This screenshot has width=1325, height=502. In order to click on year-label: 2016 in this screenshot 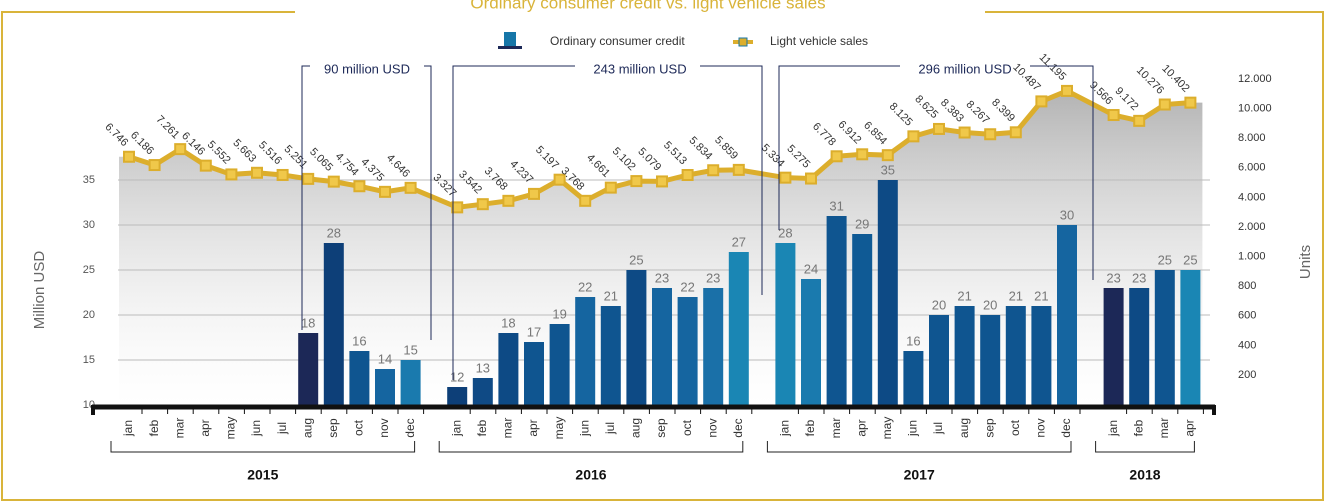, I will do `click(590, 475)`.